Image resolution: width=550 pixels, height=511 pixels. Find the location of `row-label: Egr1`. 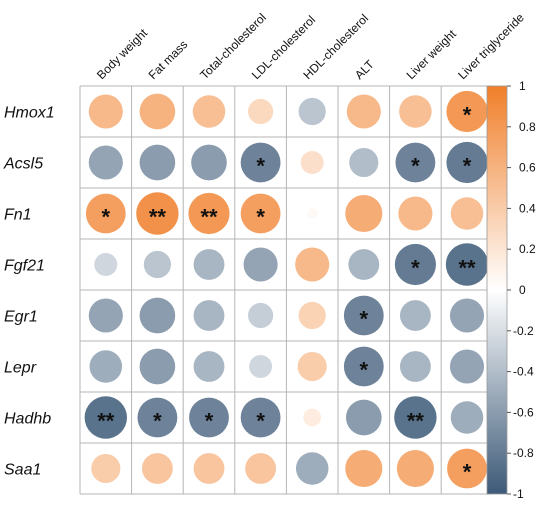

row-label: Egr1 is located at coordinates (21, 317).